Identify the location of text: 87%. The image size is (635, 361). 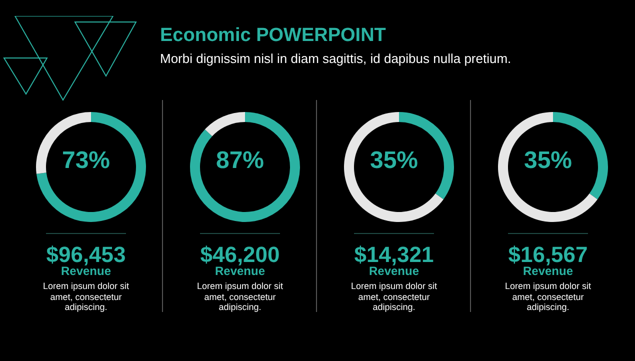
(240, 161).